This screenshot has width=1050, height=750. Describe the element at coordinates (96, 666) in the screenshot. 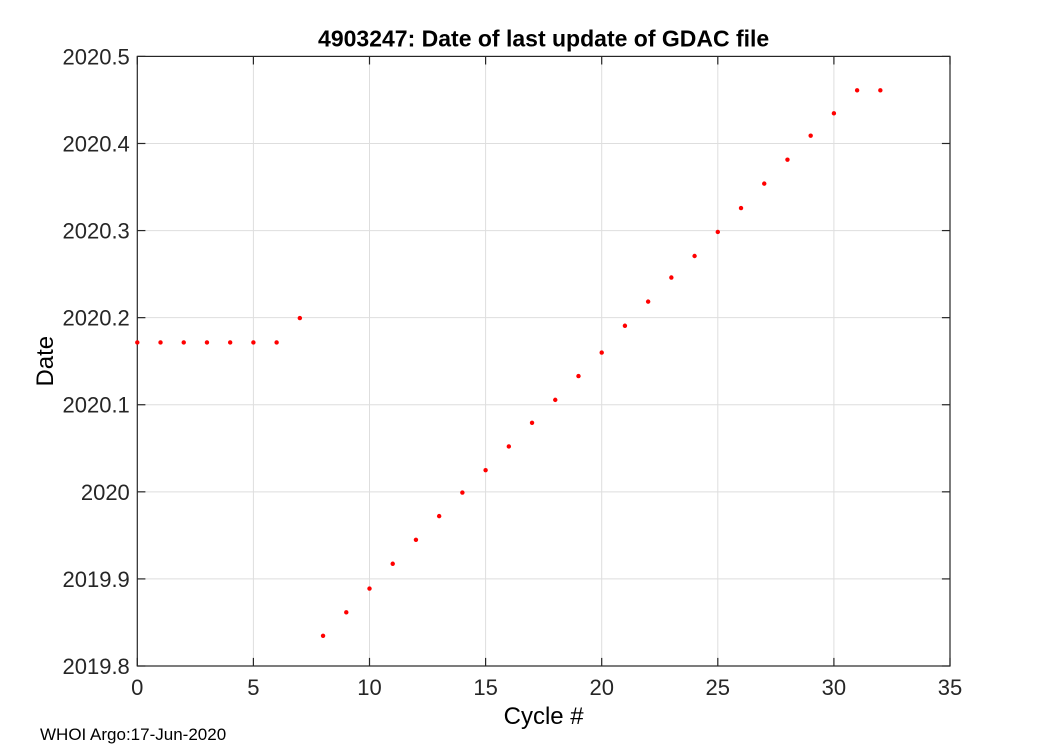

I see `y-tick-label: 2019.8` at that location.